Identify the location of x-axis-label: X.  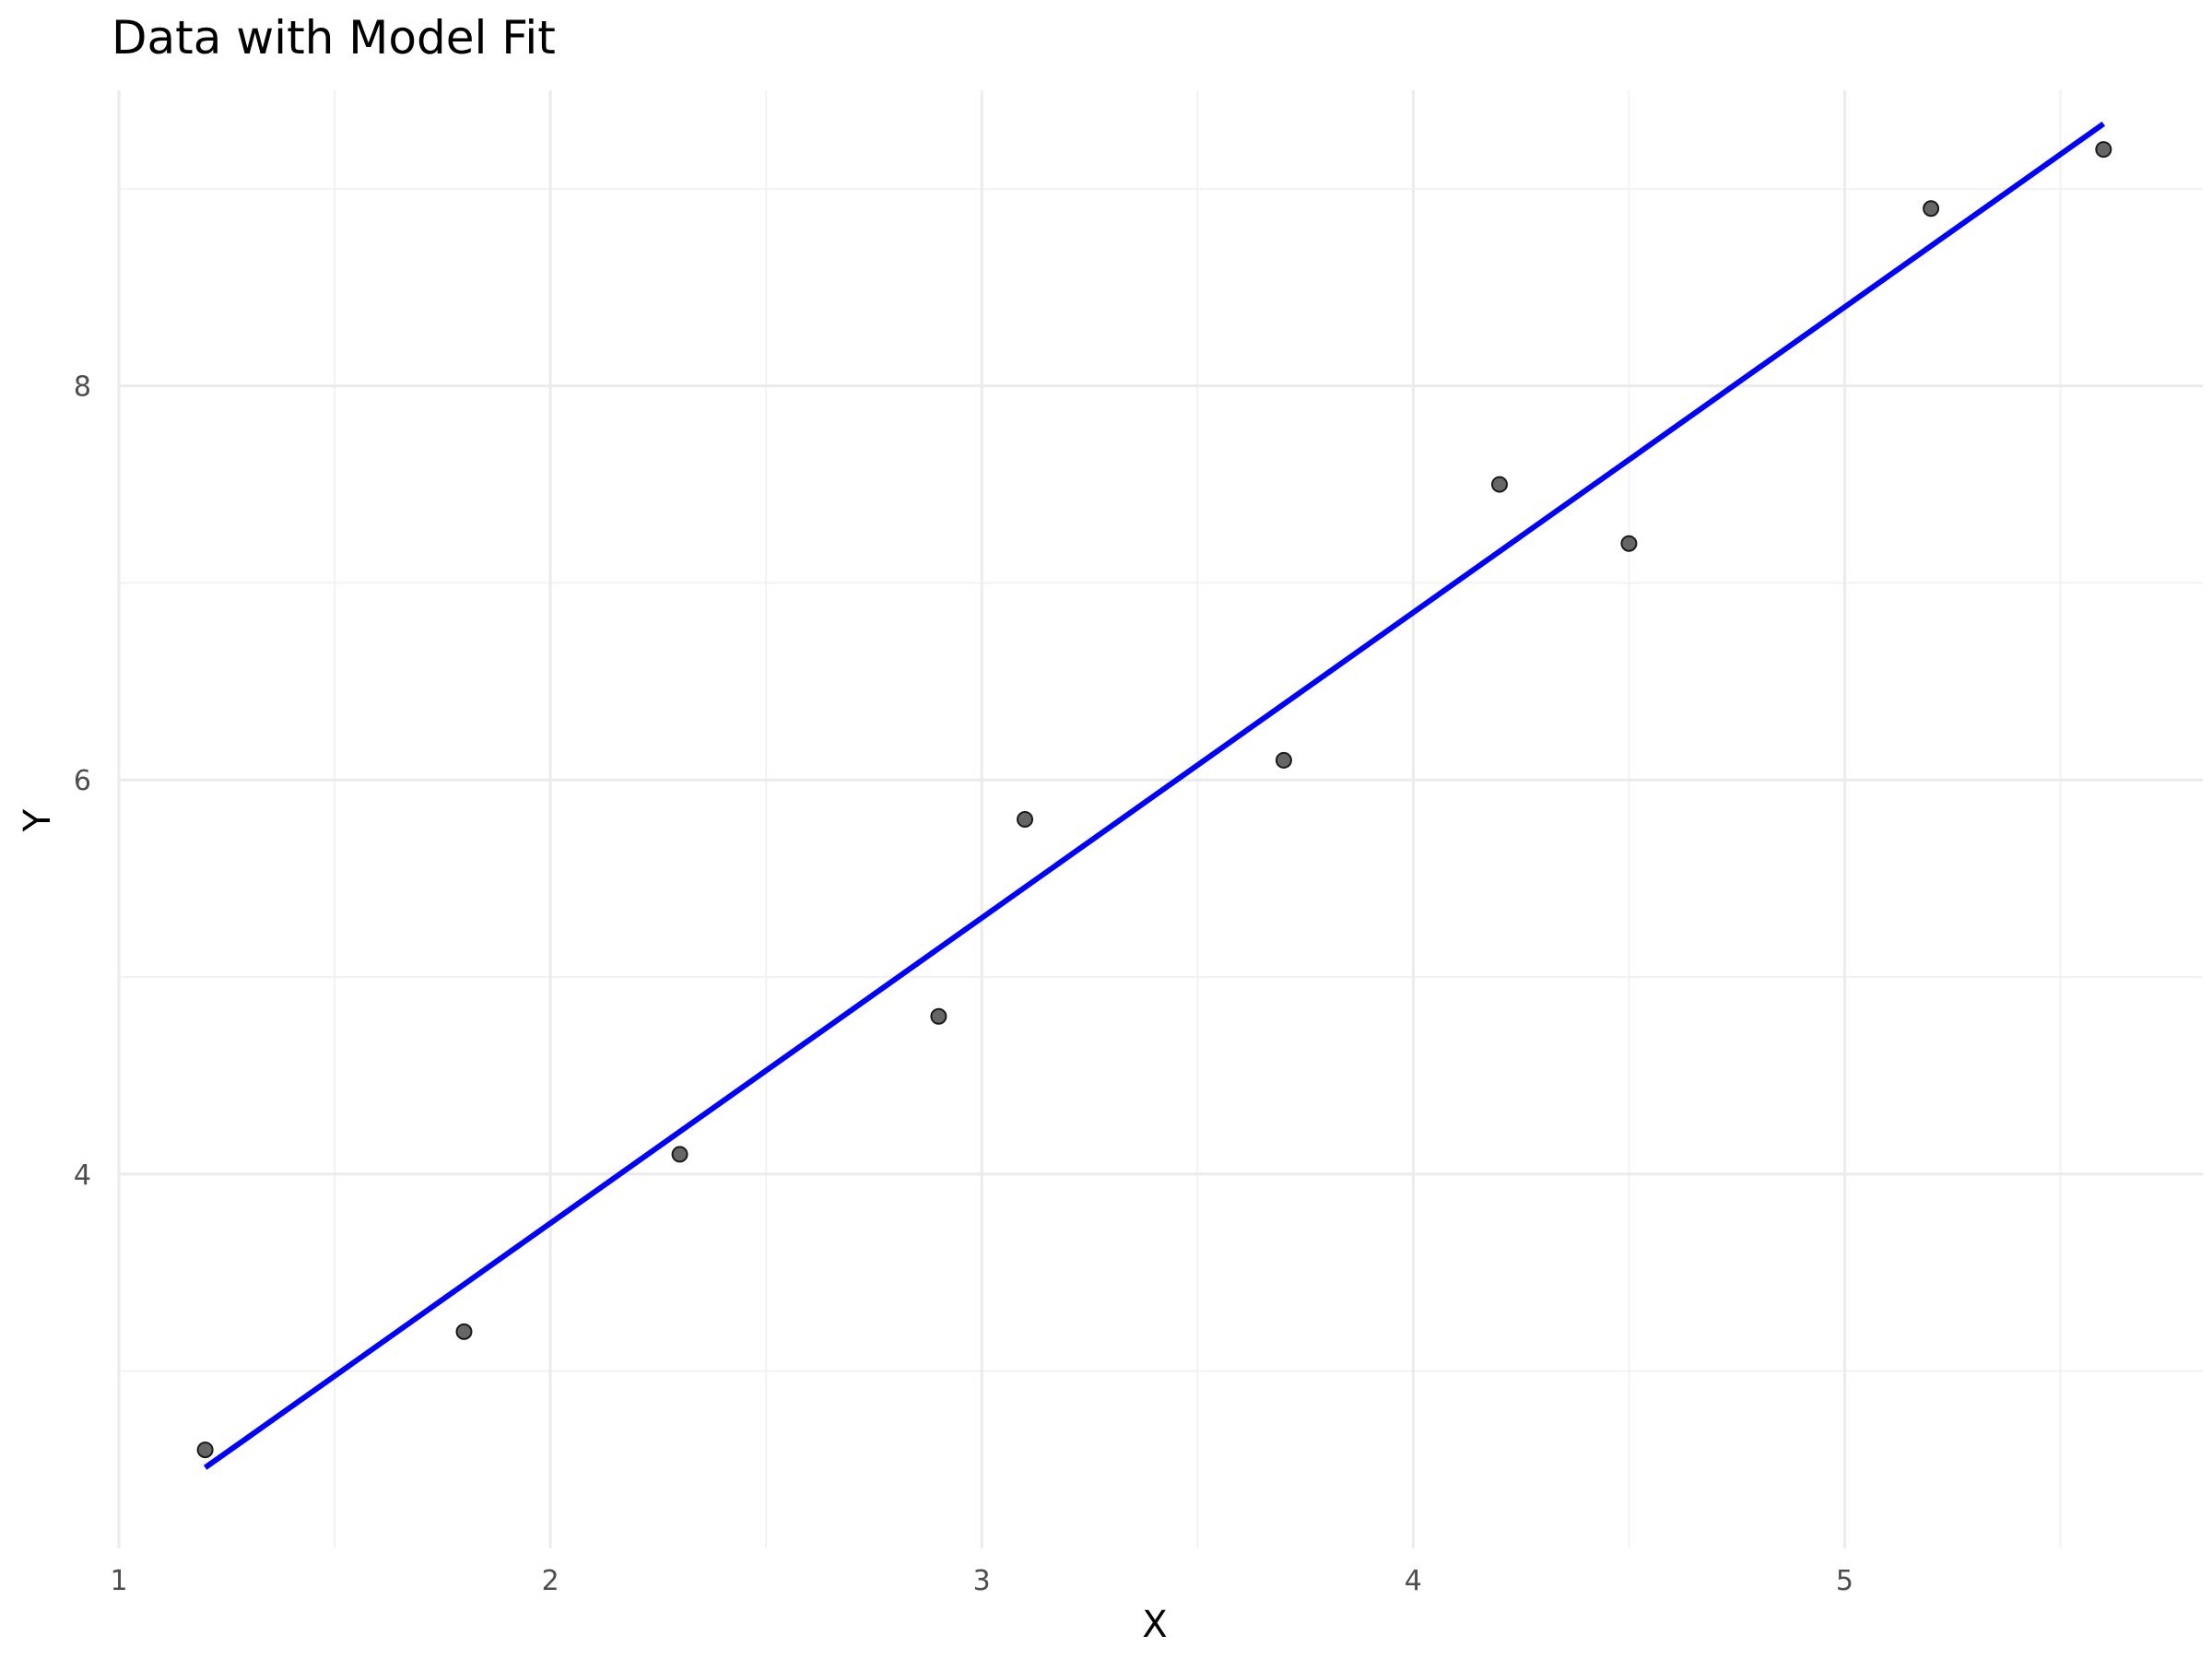
(1154, 1625).